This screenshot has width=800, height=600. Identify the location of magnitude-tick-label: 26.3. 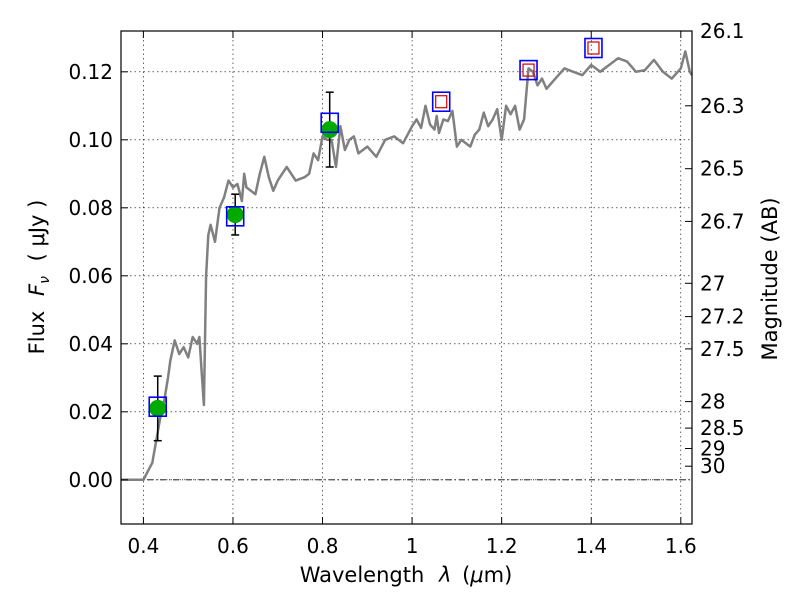
(722, 106).